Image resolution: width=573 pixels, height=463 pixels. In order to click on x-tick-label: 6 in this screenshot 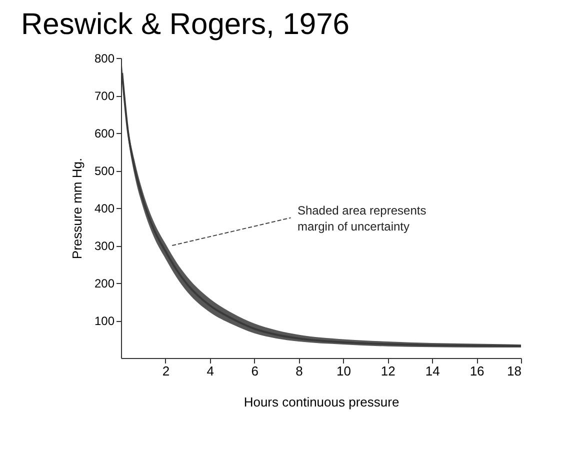, I will do `click(254, 371)`.